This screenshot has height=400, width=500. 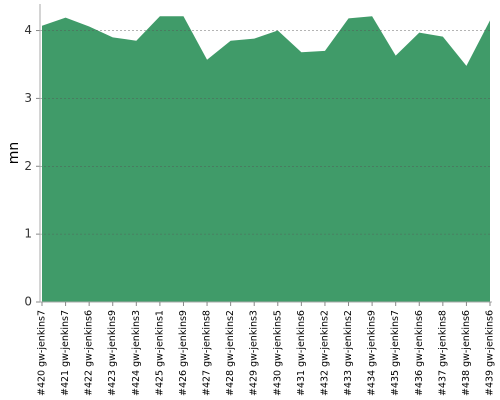 I want to click on y-axis-title: mn, so click(x=14, y=153).